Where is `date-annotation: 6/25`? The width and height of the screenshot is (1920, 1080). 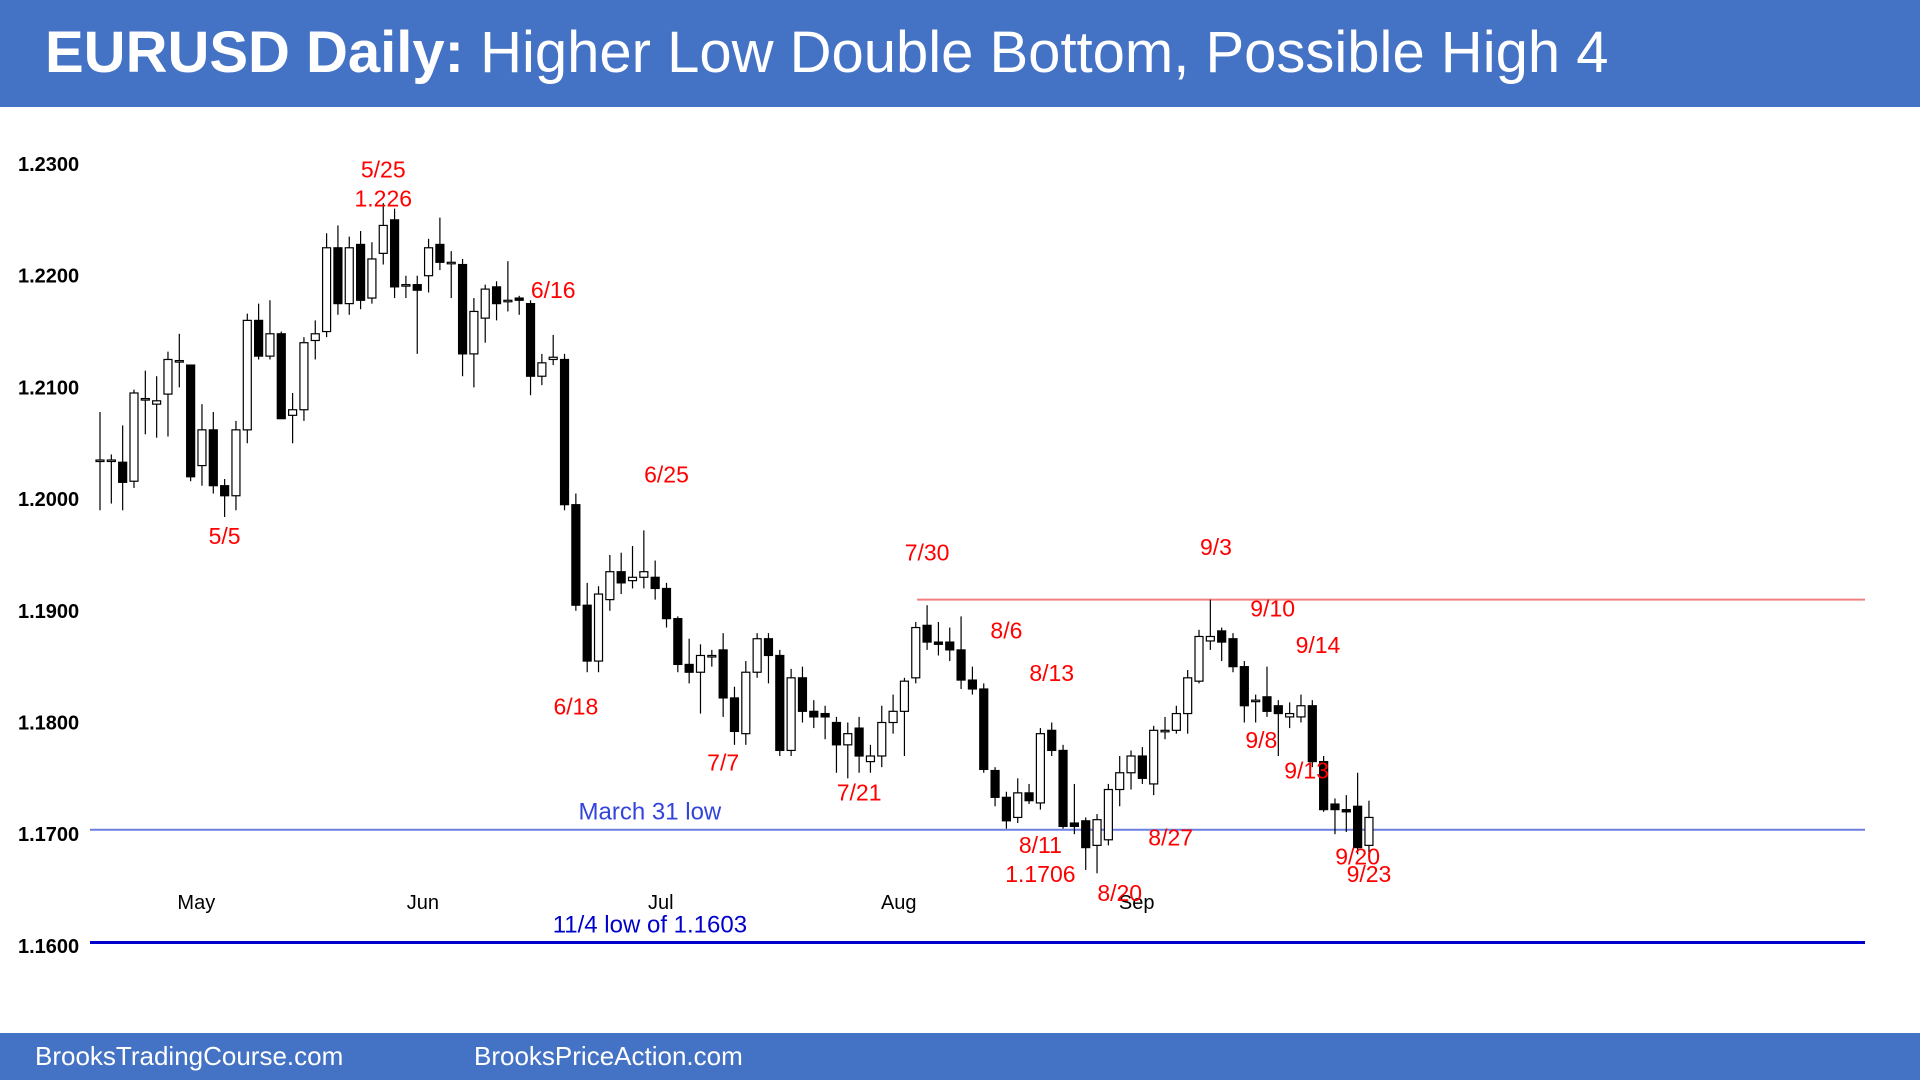
date-annotation: 6/25 is located at coordinates (666, 474).